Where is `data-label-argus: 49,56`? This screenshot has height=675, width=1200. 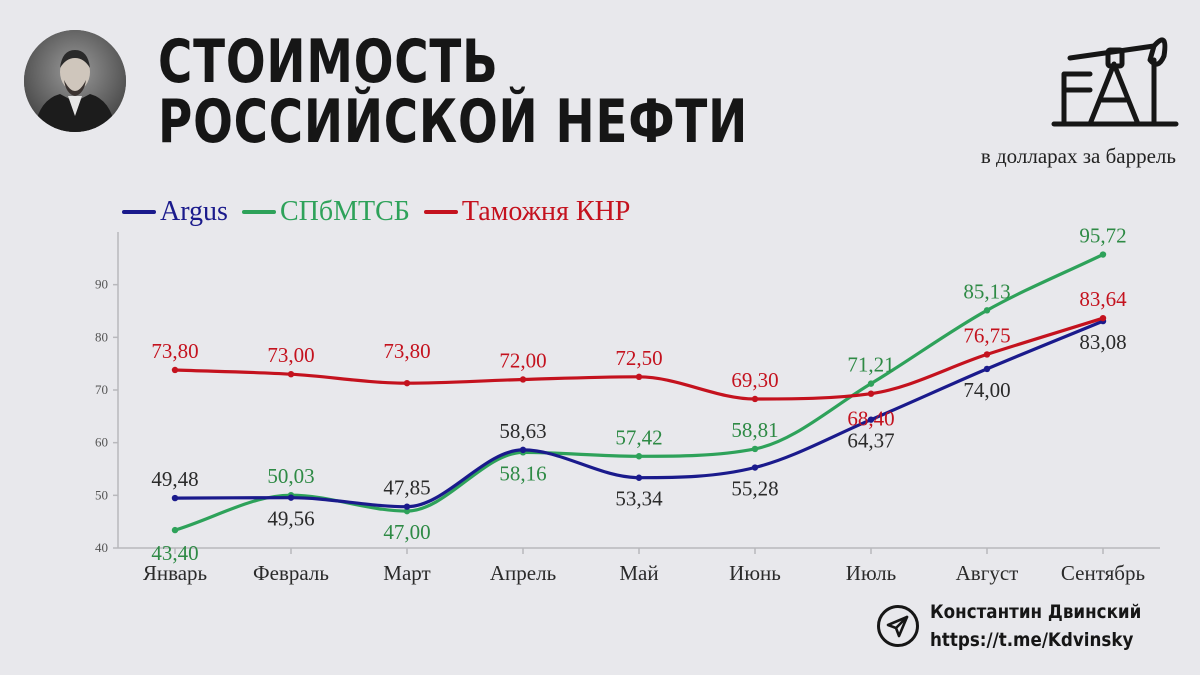
data-label-argus: 49,56 is located at coordinates (290, 519).